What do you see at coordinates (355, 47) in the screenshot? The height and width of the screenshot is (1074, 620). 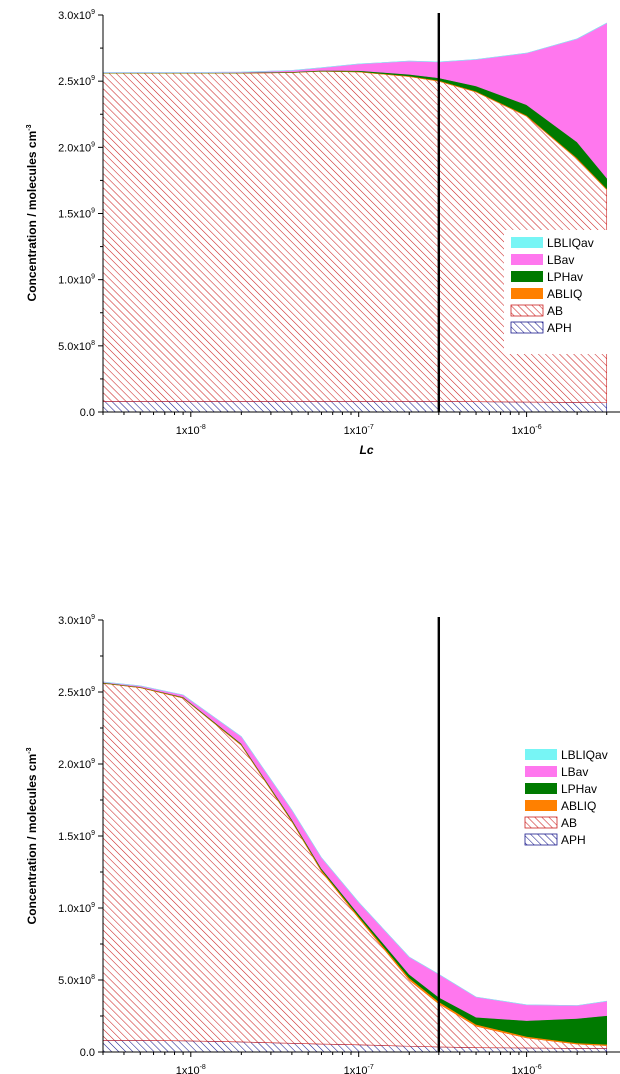 I see `area-lbliqav` at bounding box center [355, 47].